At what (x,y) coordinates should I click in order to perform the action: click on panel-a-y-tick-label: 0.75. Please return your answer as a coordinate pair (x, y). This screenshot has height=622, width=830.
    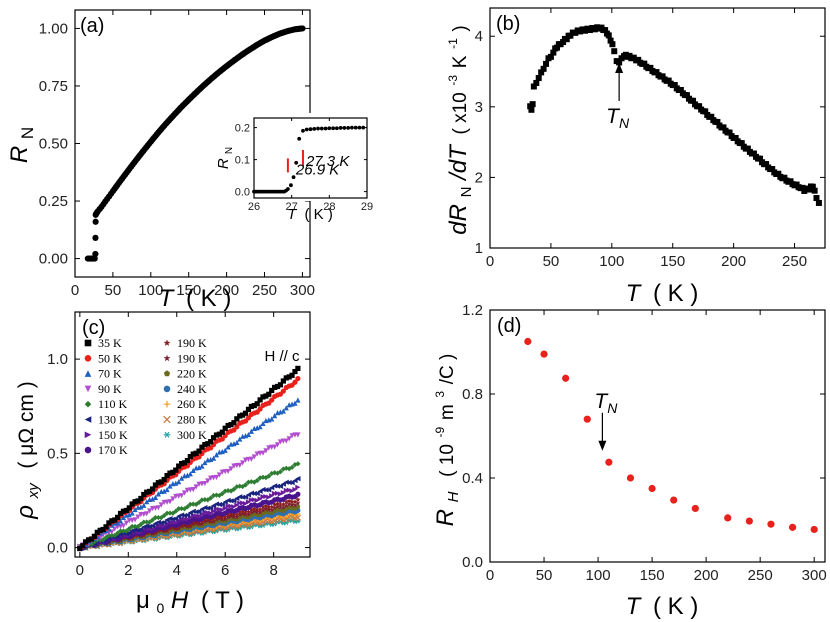
    Looking at the image, I should click on (53, 86).